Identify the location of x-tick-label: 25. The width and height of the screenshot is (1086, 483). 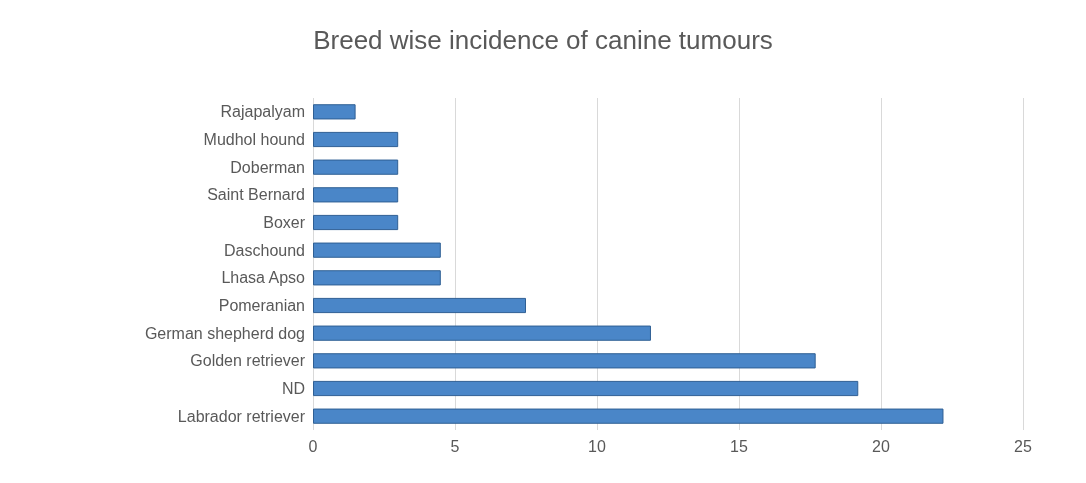
(1023, 446).